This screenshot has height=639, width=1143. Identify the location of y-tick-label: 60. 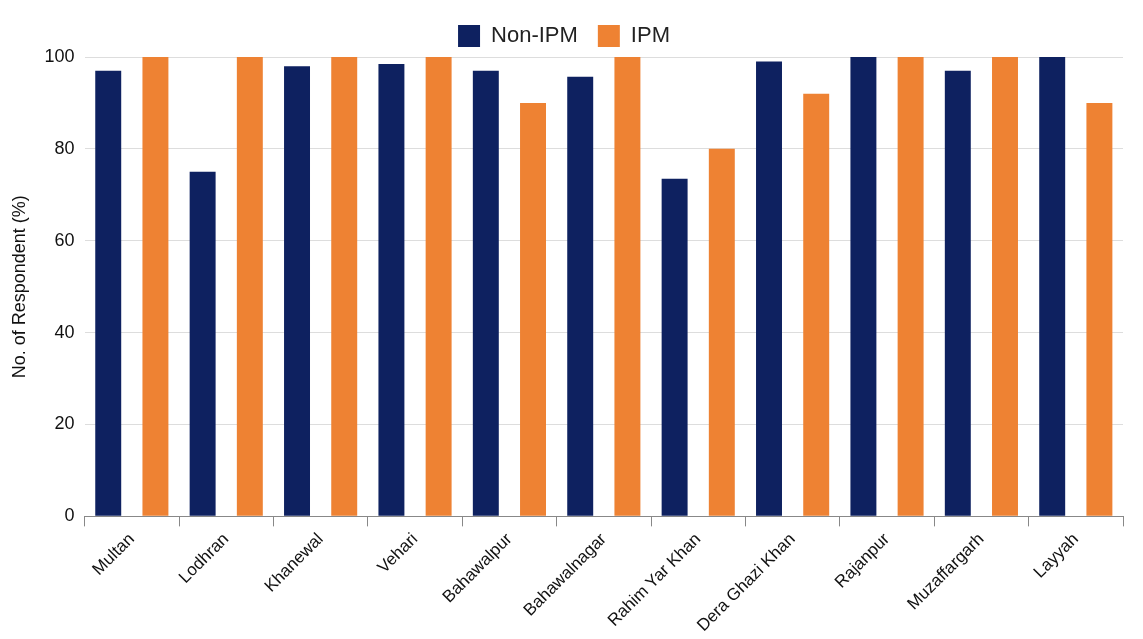
(64, 239).